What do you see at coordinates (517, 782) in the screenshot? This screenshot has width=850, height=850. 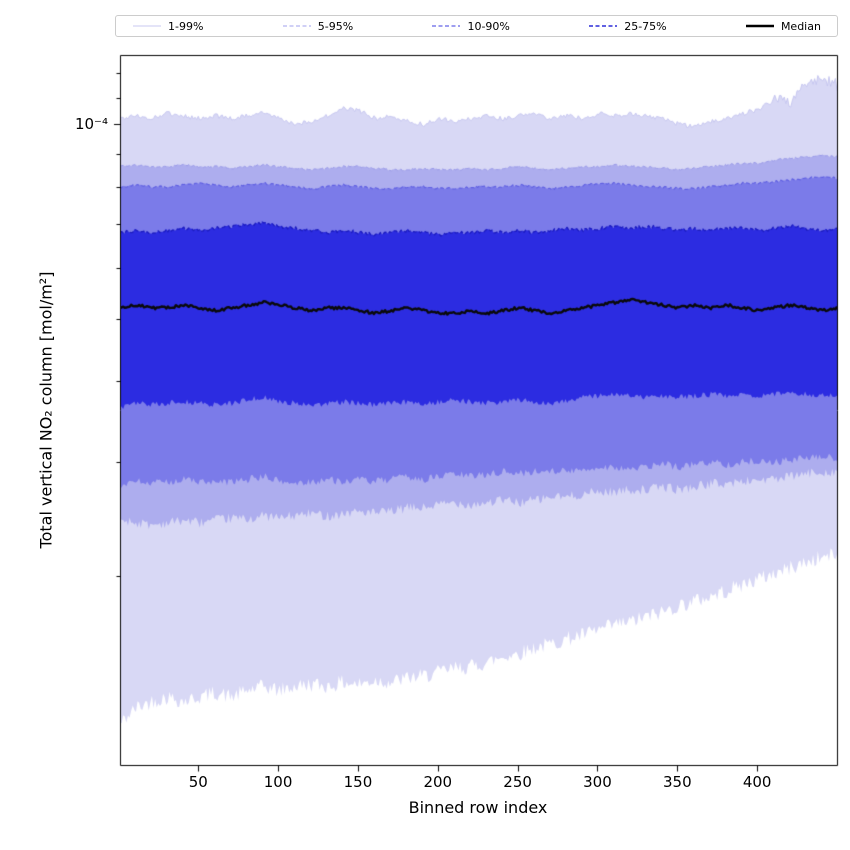 I see `x-tick-label: 250` at bounding box center [517, 782].